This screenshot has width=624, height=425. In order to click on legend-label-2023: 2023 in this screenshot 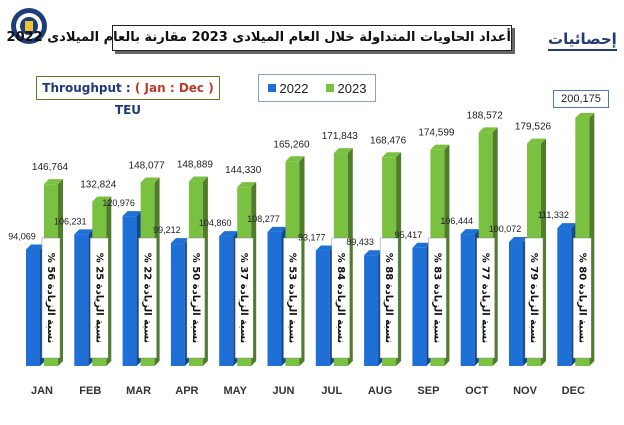, I will do `click(352, 88)`.